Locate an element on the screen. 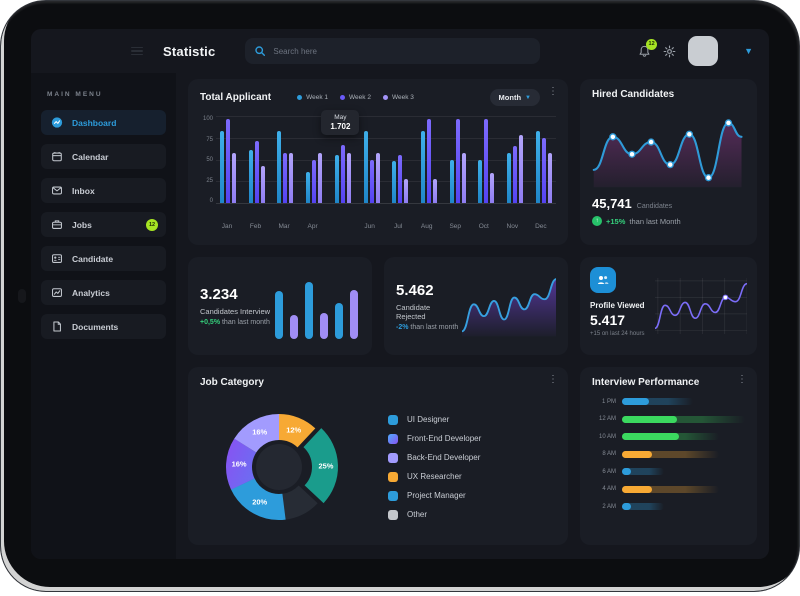 This screenshot has width=800, height=596. rejected-mini-area-chart is located at coordinates (508, 307).